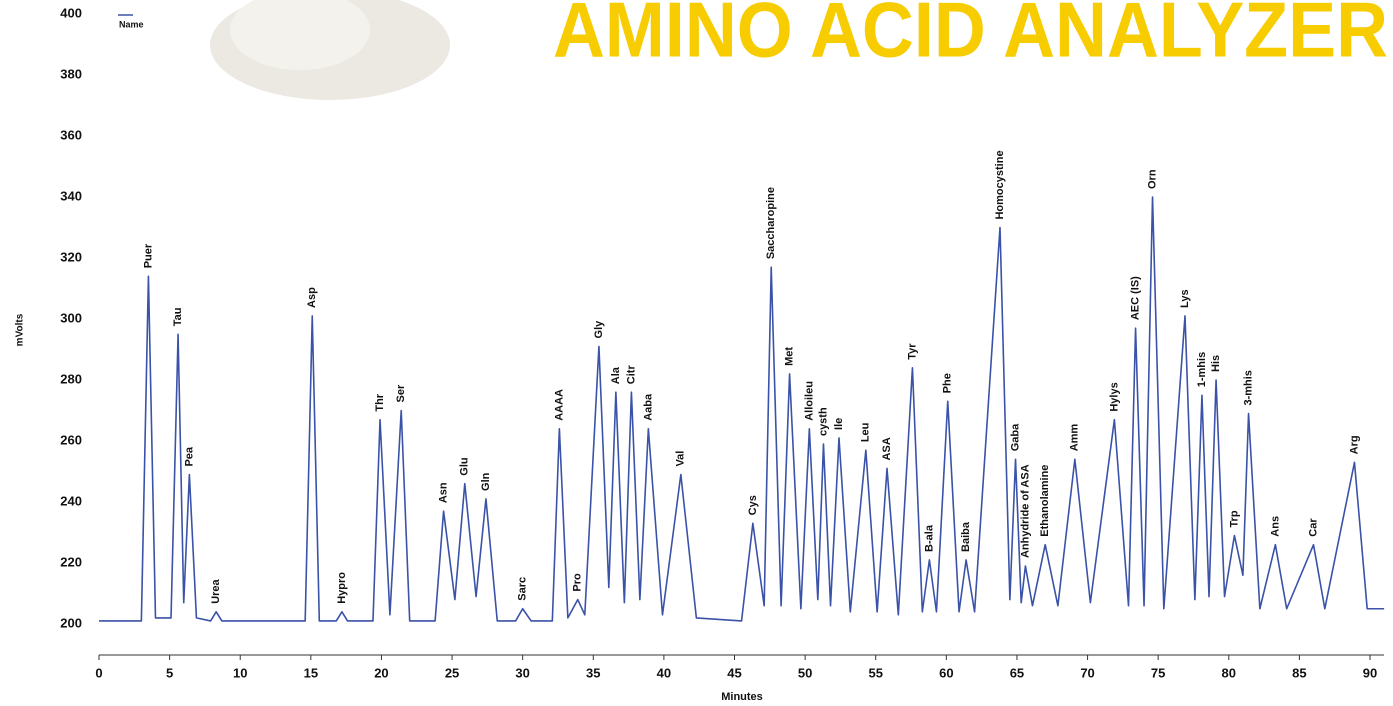 The width and height of the screenshot is (1393, 706). Describe the element at coordinates (380, 402) in the screenshot. I see `peak-label: Thr` at that location.